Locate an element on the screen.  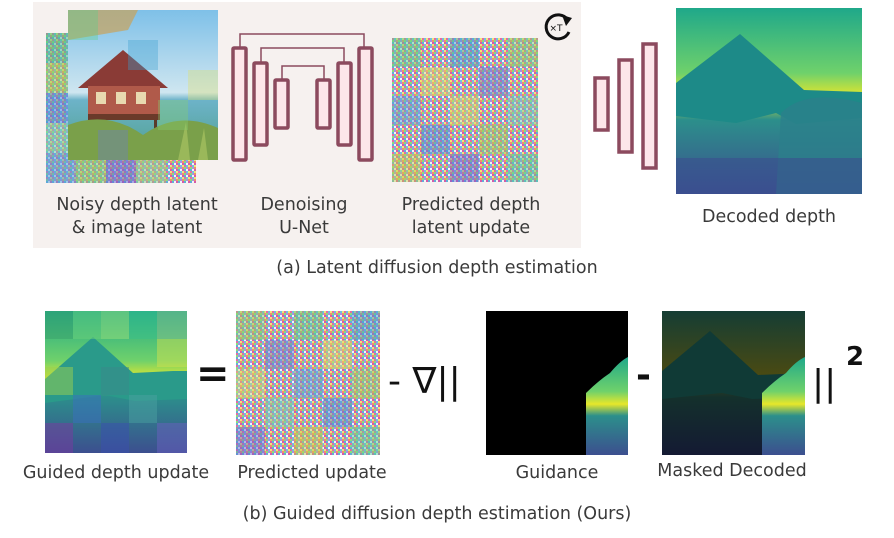
guided-depth-update is located at coordinates (116, 382).